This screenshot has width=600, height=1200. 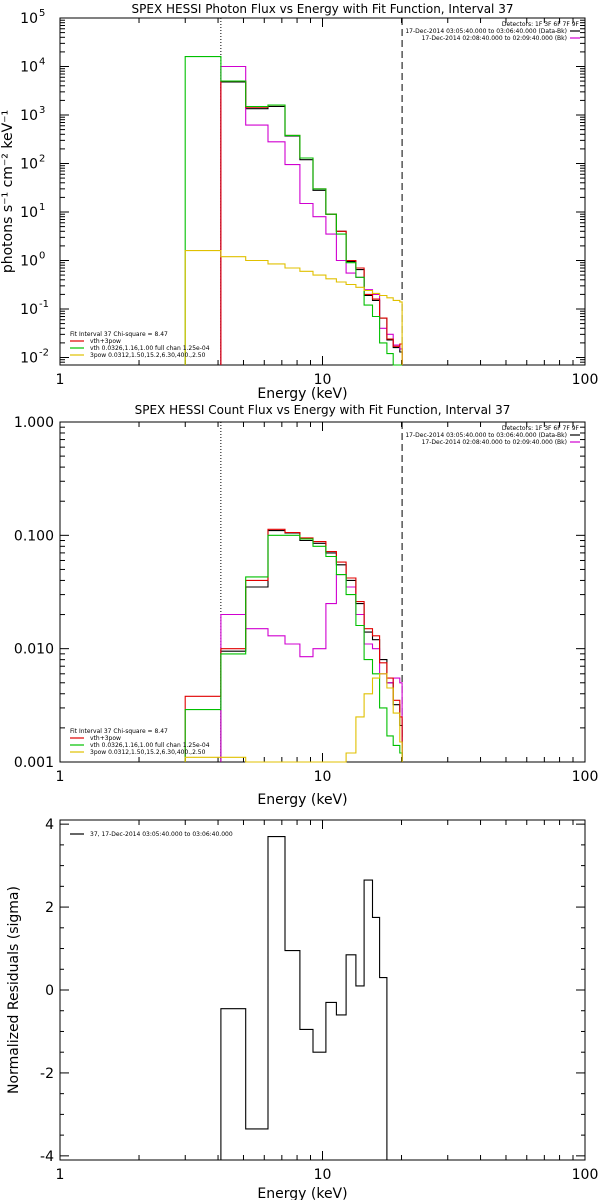 What do you see at coordinates (49, 991) in the screenshot?
I see `y-tick-label: 0` at bounding box center [49, 991].